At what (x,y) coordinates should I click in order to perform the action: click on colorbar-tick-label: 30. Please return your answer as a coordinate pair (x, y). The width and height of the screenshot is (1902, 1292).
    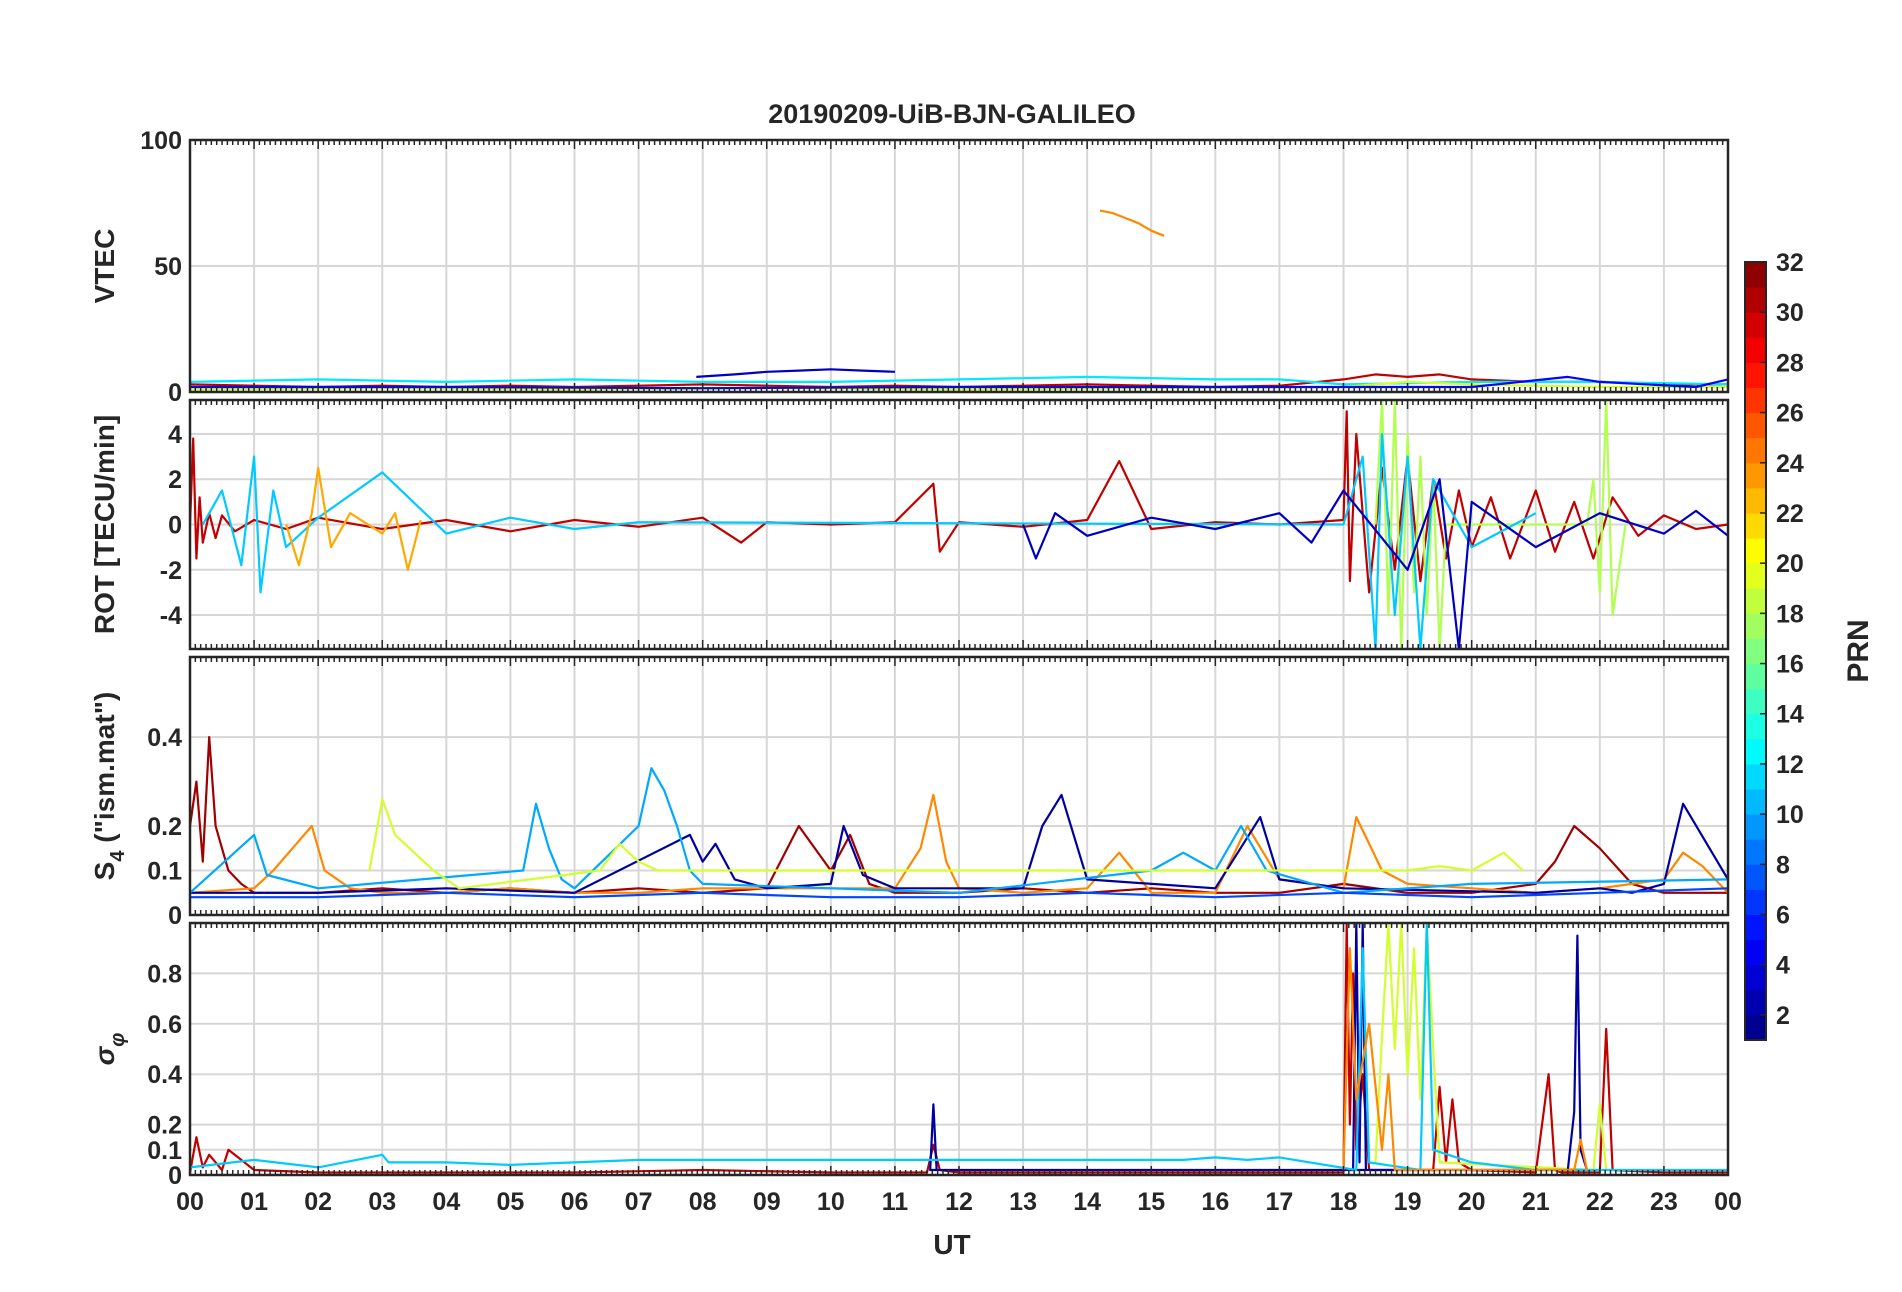
    Looking at the image, I should click on (1790, 313).